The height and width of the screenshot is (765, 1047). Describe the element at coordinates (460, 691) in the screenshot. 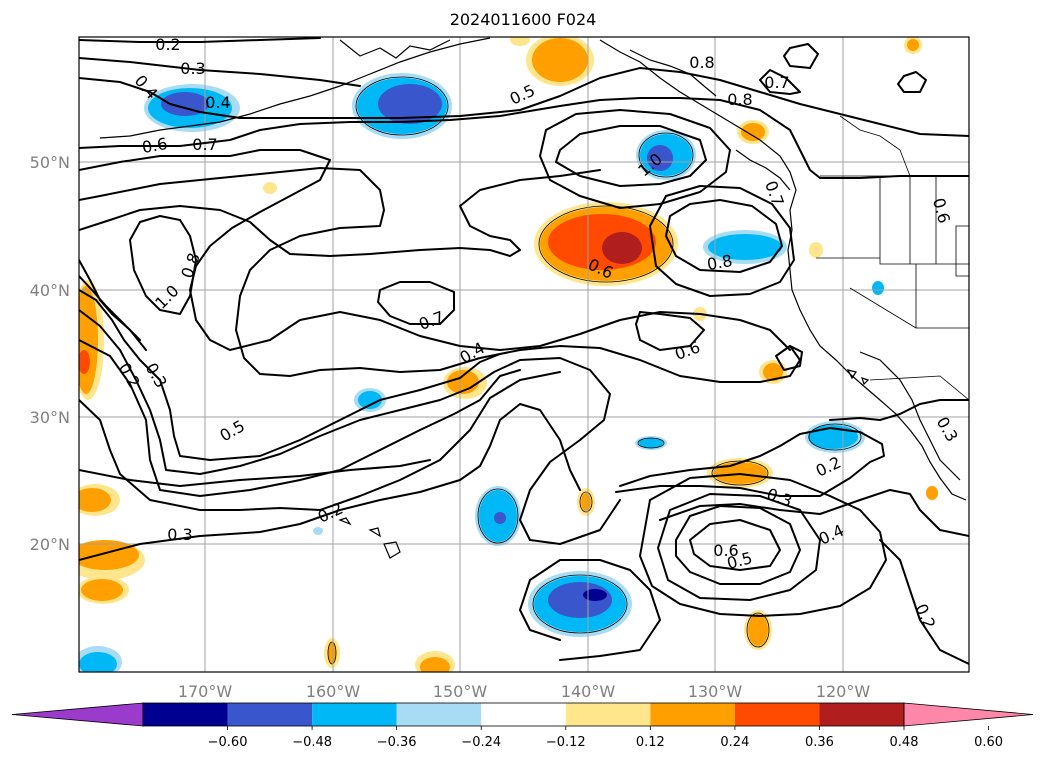

I see `lon-label: 150°W` at that location.